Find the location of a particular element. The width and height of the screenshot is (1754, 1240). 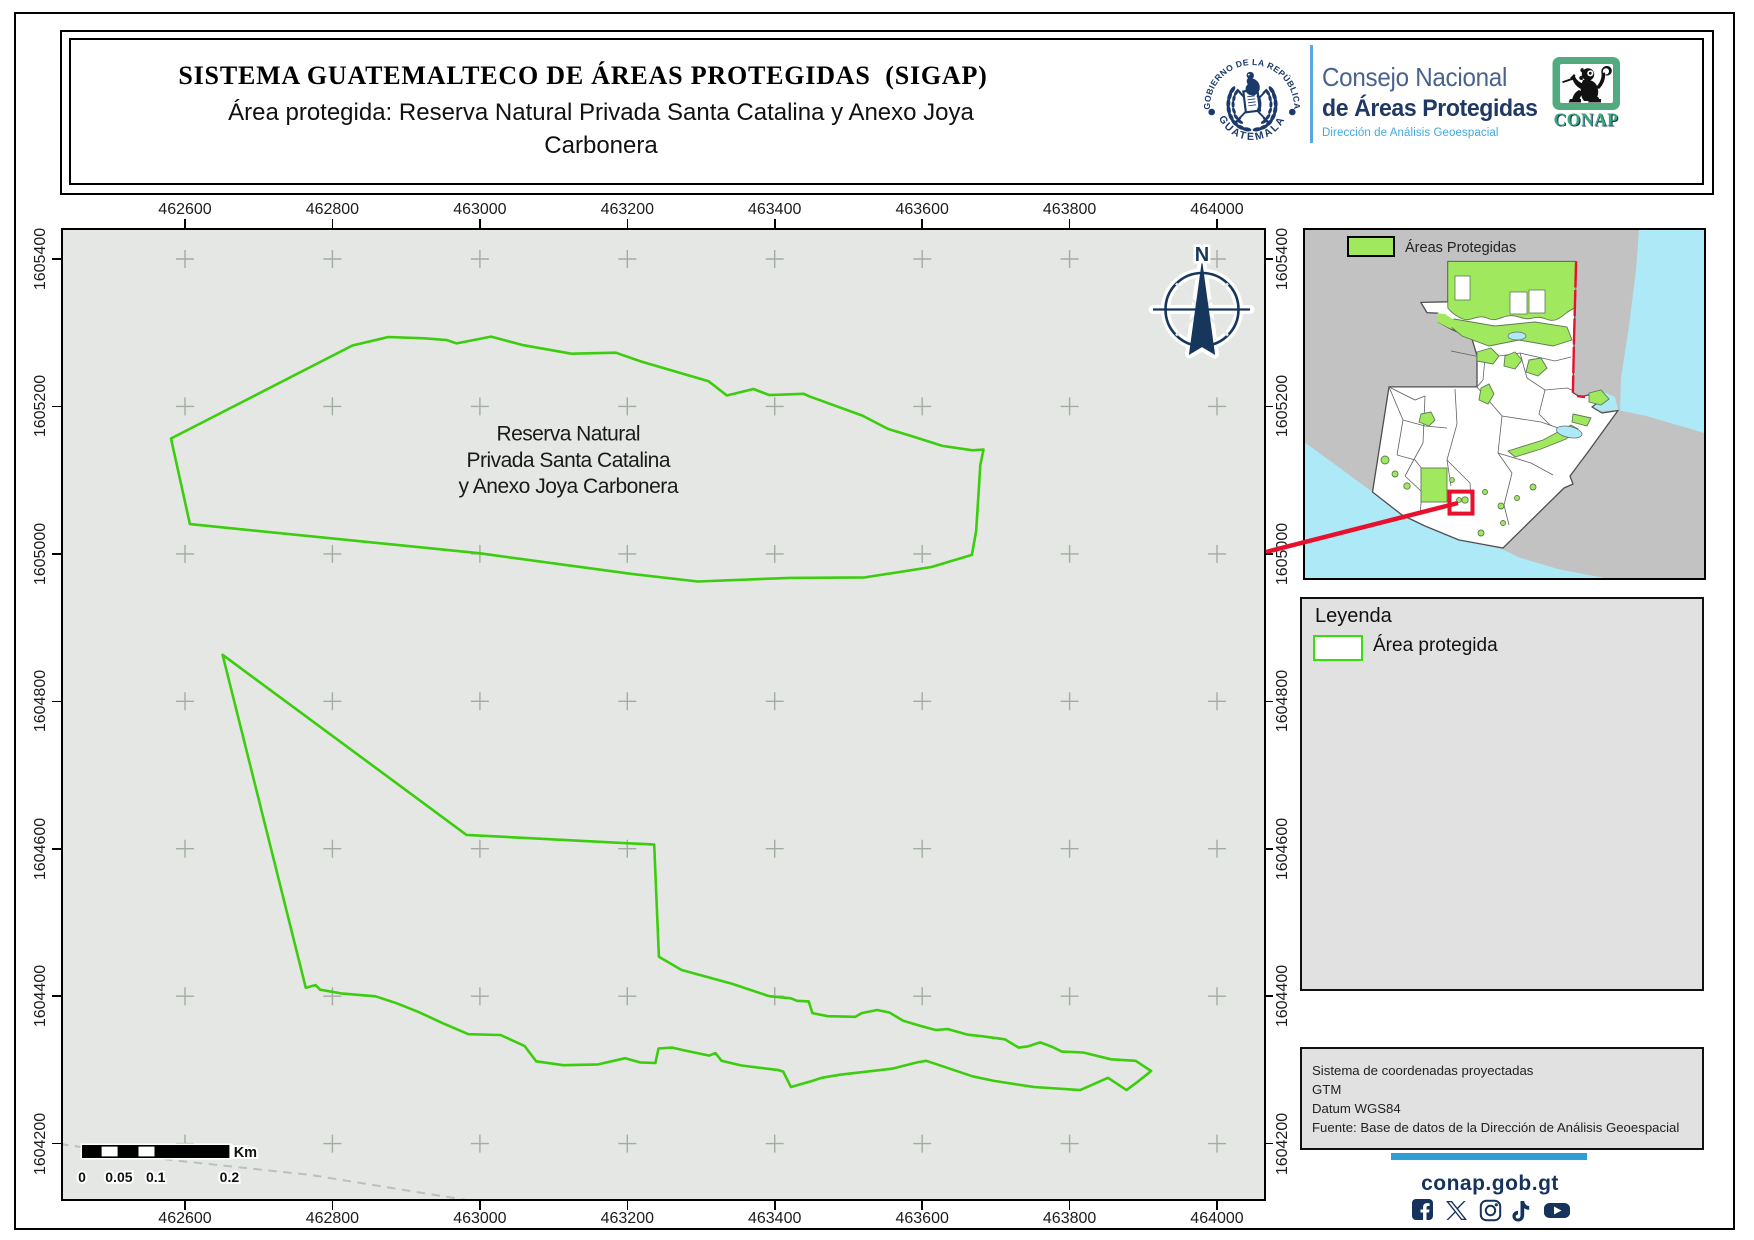

svg-text: 0.2 is located at coordinates (230, 1177).